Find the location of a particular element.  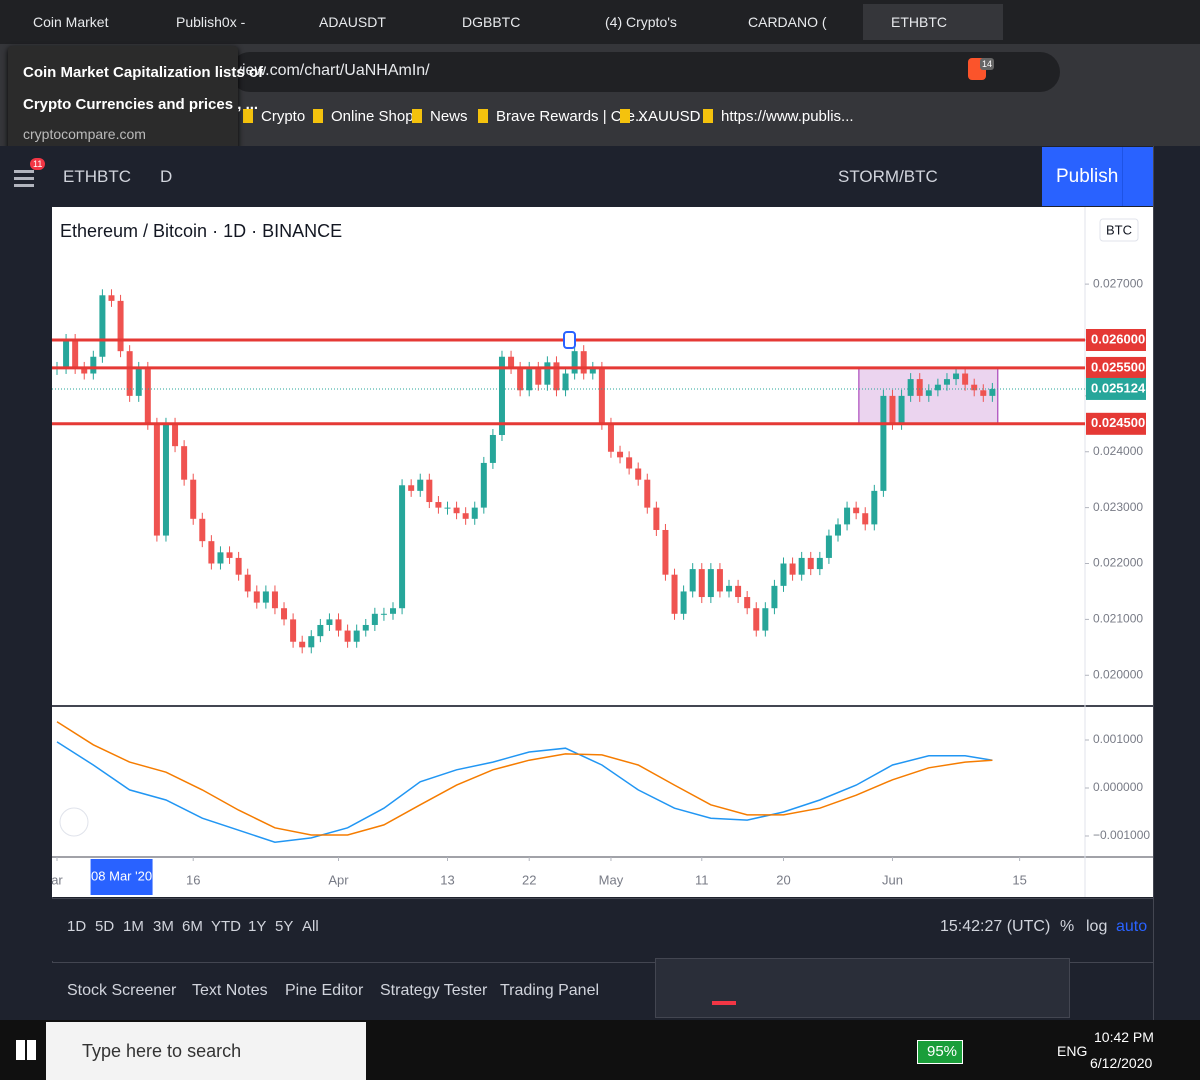

language: ENG is located at coordinates (1072, 1051).